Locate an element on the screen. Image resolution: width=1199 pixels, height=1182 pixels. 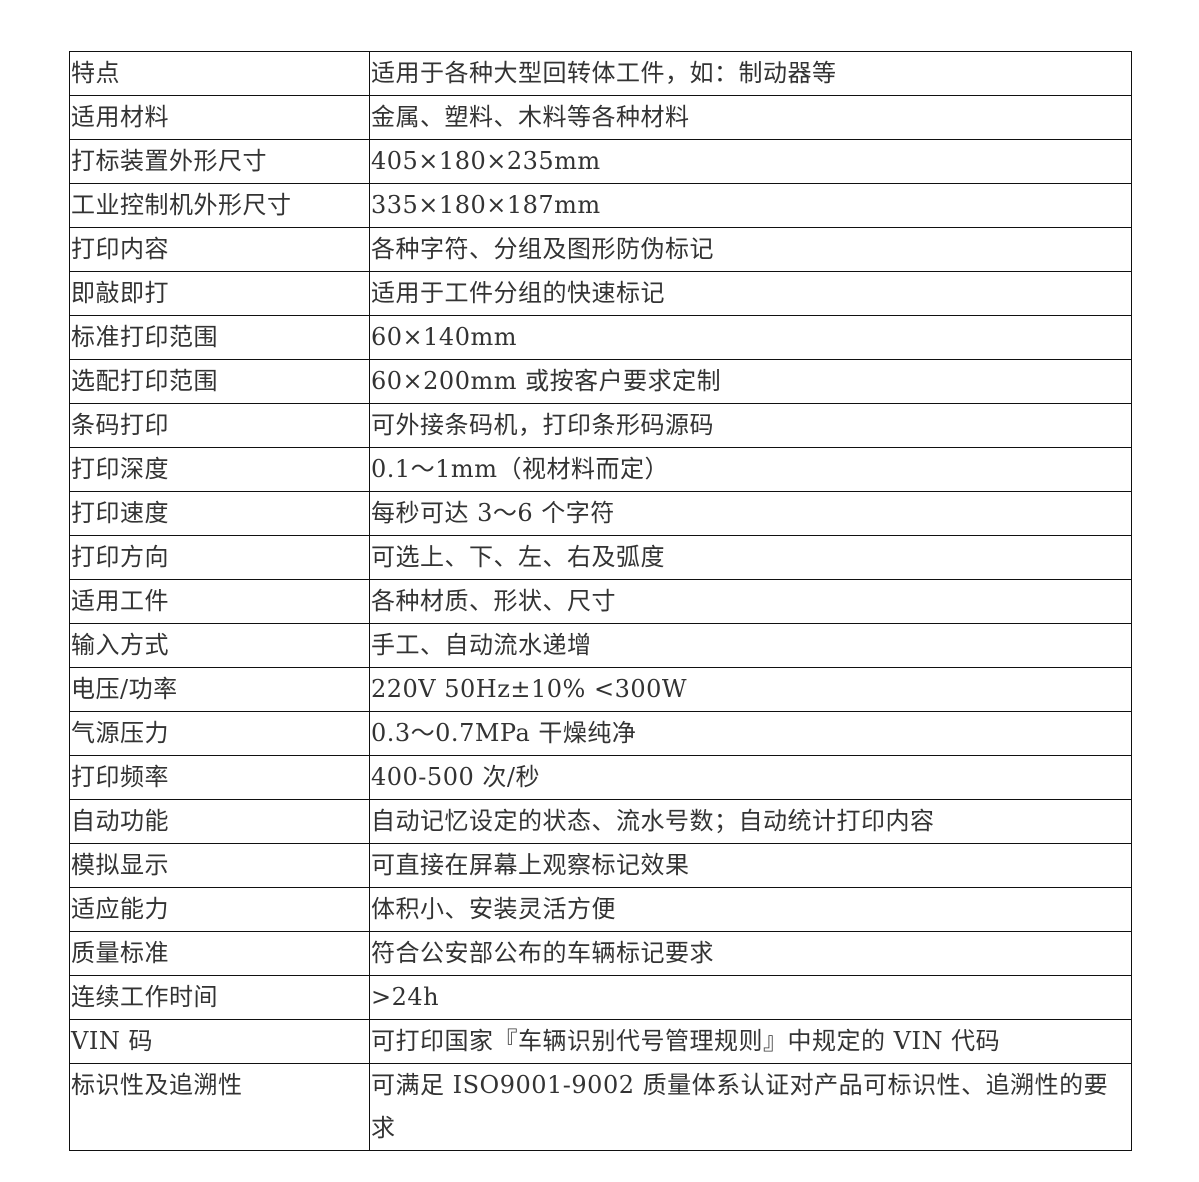
spec-value: 335×180×187mm is located at coordinates (750, 205).